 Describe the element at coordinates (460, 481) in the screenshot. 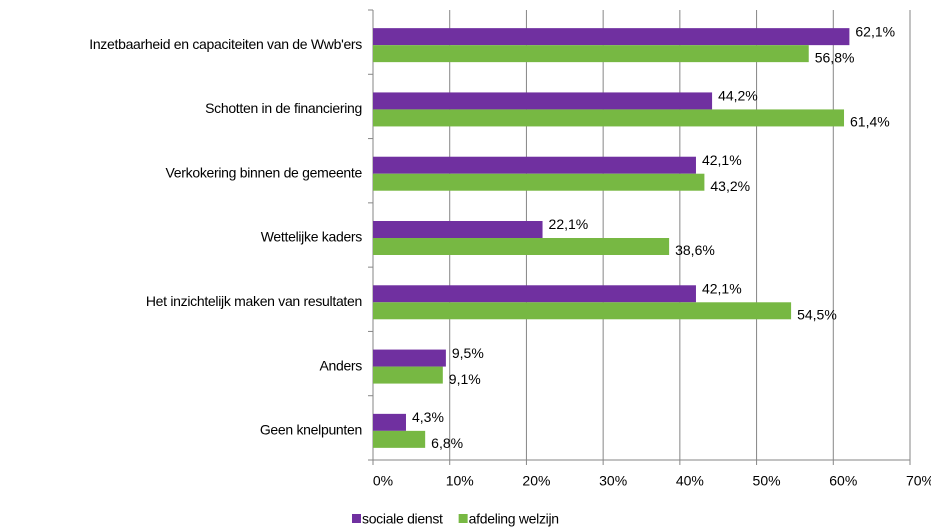

I see `x-tick-label: 10%` at that location.